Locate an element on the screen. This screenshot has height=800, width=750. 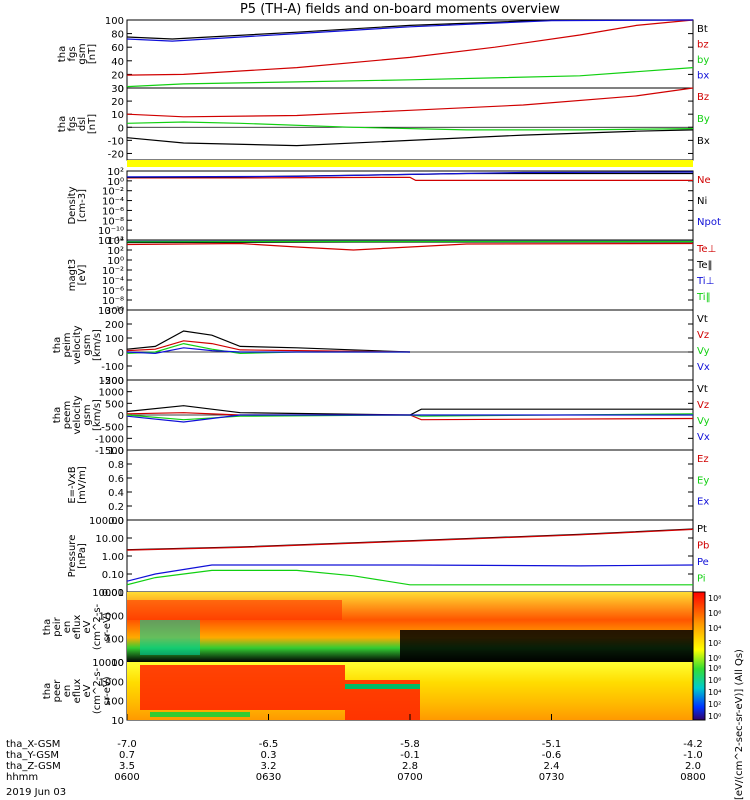
y-tick-label: 40 is located at coordinates (117, 62).